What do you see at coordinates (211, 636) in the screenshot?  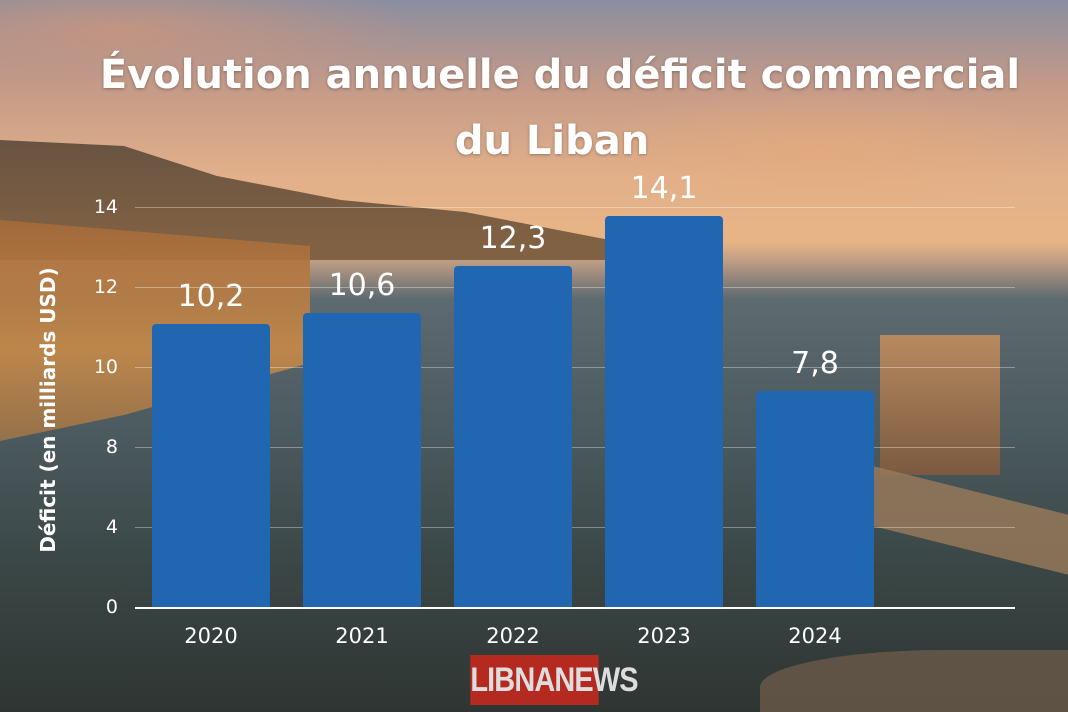 I see `x-tick-label: 2020` at bounding box center [211, 636].